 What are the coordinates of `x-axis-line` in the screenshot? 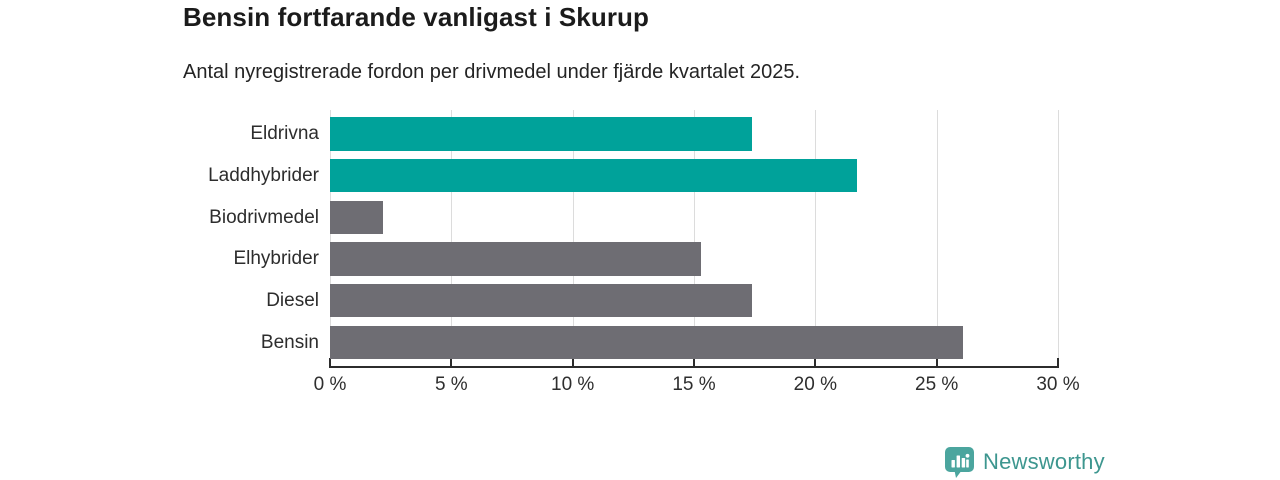 It's located at (694, 367).